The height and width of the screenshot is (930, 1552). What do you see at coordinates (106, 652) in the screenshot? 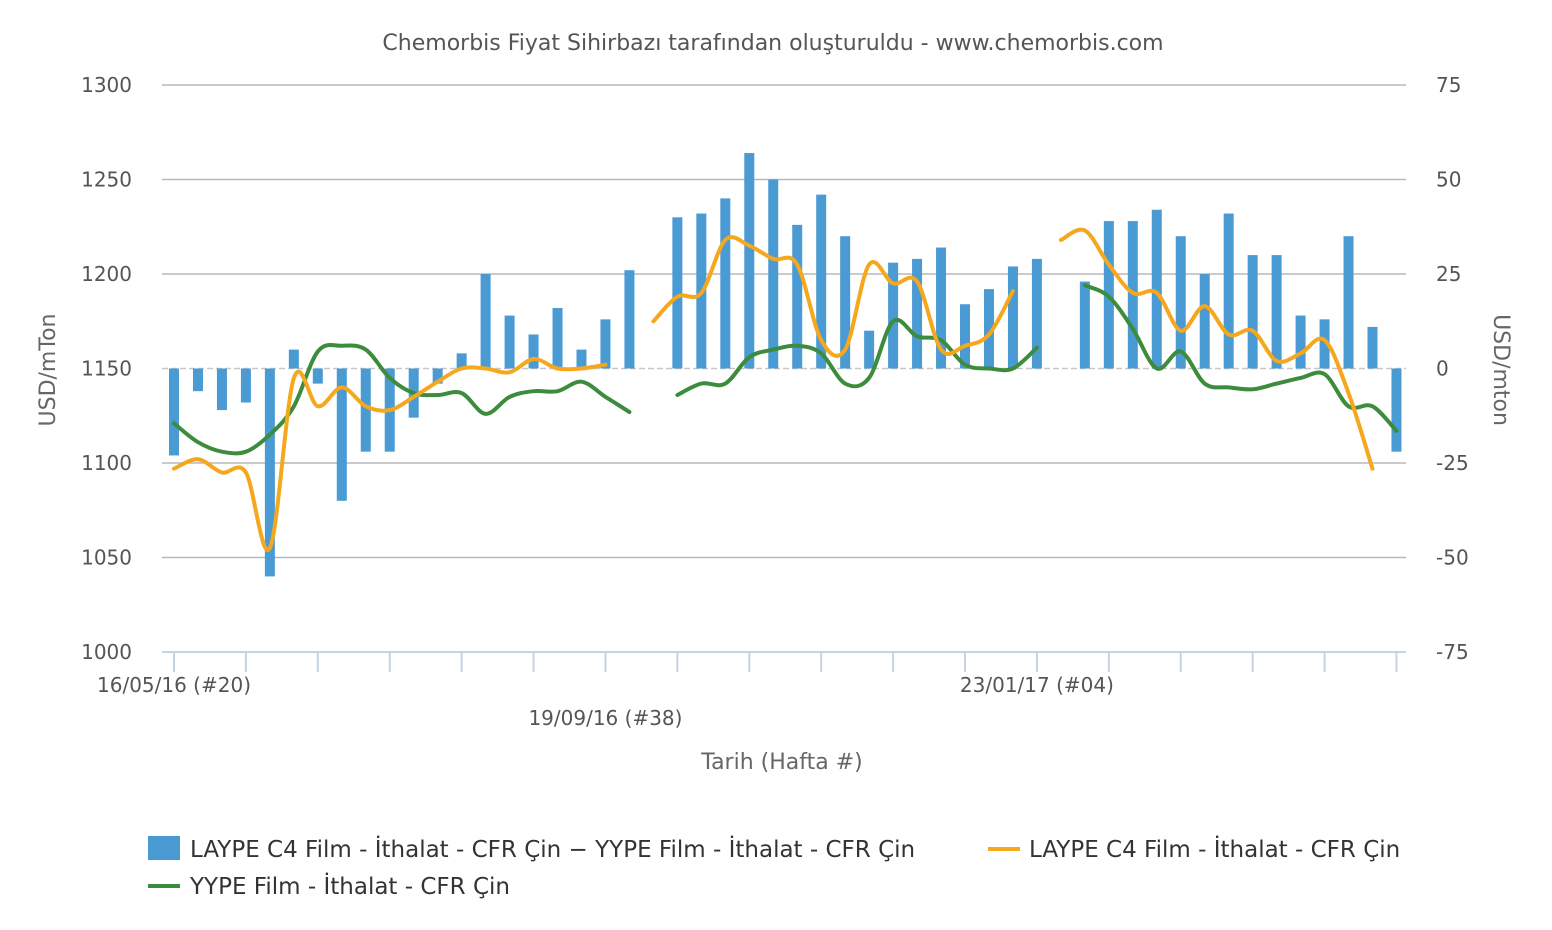
I see `y-tick-label-left: 1000` at bounding box center [106, 652].